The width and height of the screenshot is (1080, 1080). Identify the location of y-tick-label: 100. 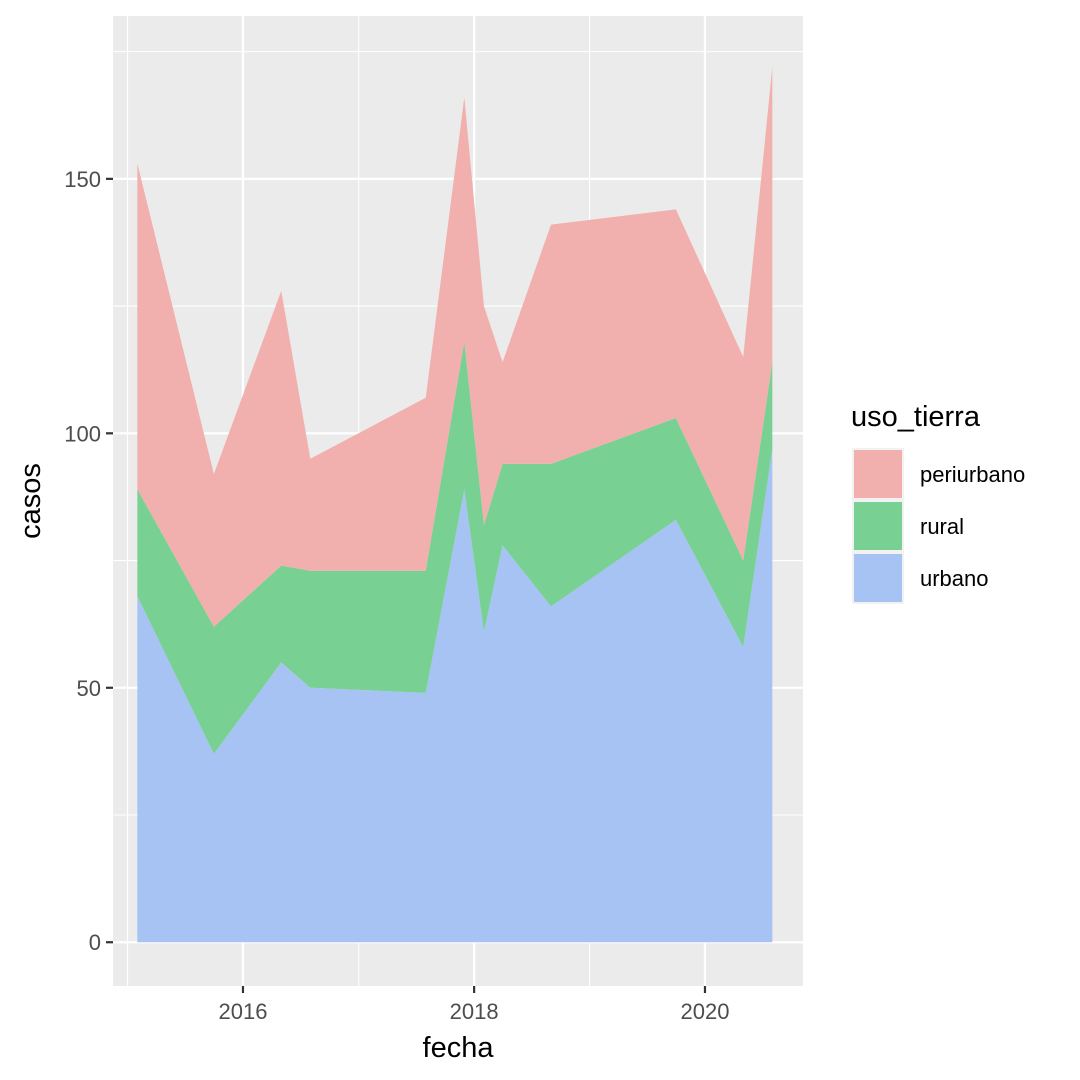
(82, 433).